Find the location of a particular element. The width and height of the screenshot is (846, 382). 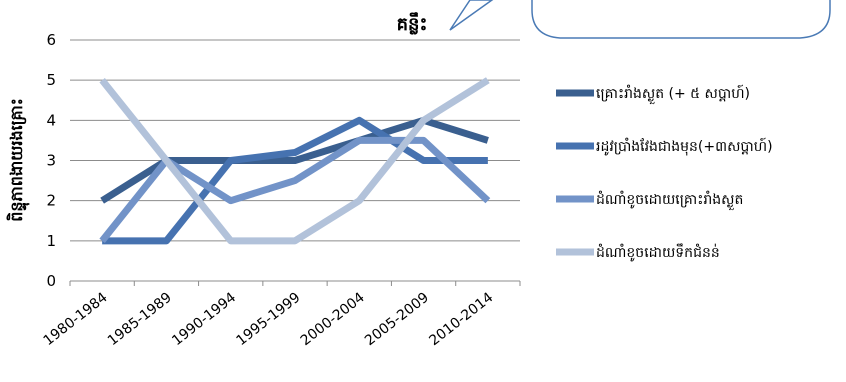

y-tick-label: 3 is located at coordinates (51, 161).